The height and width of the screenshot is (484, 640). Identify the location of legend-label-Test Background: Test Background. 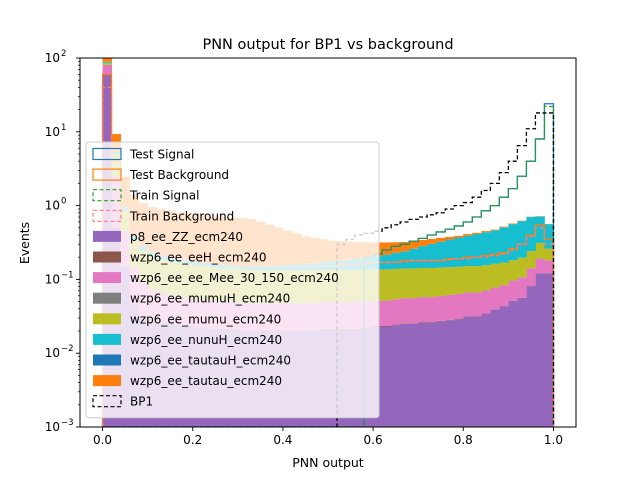
(179, 175).